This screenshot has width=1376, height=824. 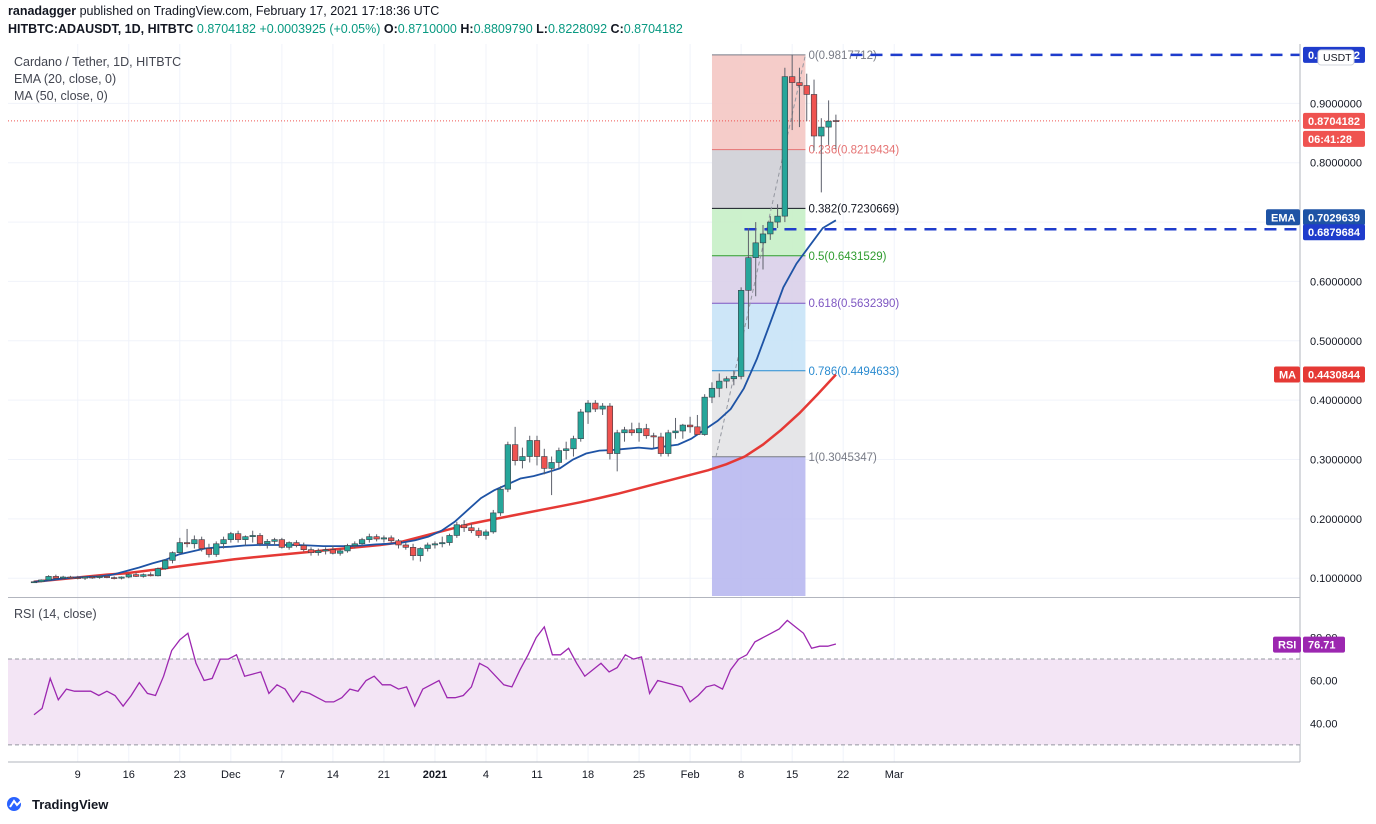 I want to click on fib-level-label: 0.382(0.7230669), so click(x=853, y=209).